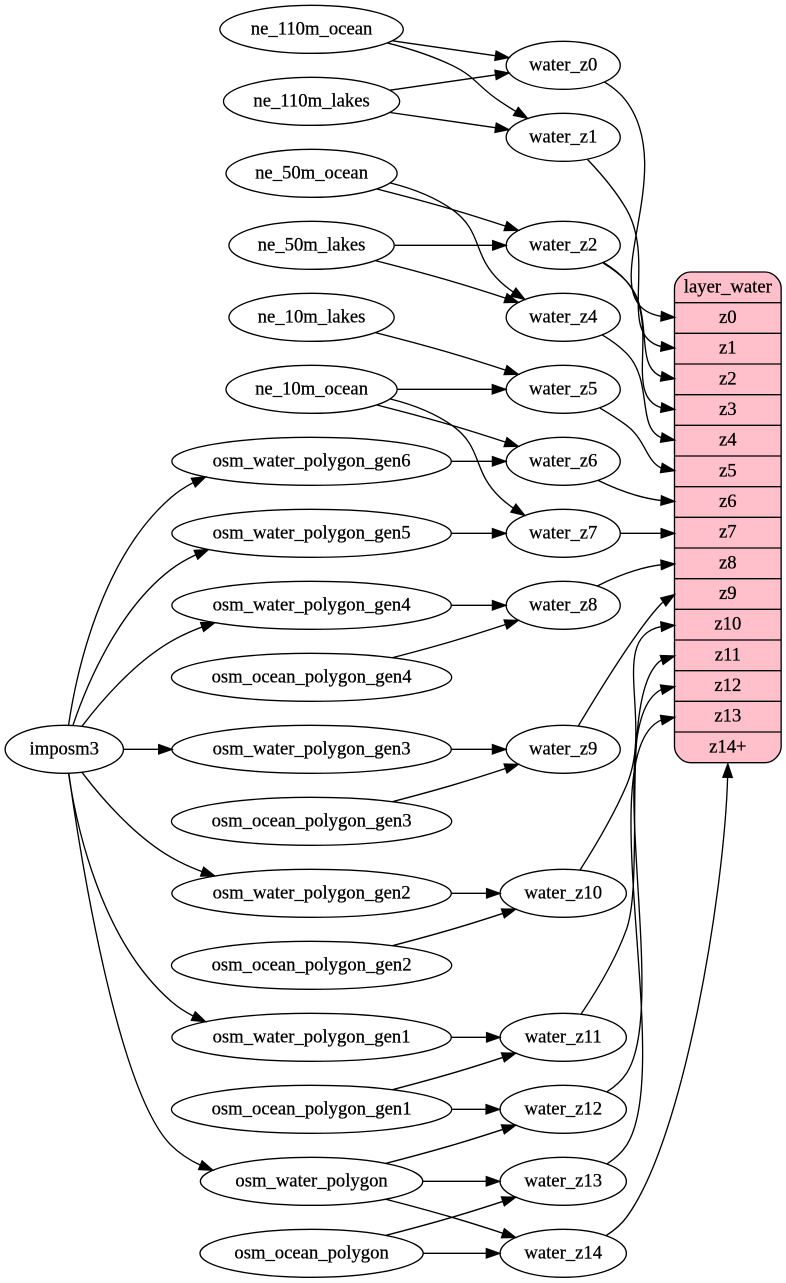  I want to click on svg-text: z0, so click(728, 317).